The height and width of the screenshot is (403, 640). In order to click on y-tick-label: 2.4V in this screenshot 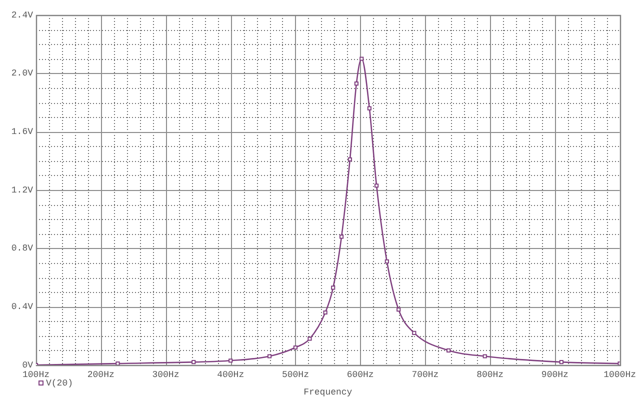, I will do `click(22, 15)`.